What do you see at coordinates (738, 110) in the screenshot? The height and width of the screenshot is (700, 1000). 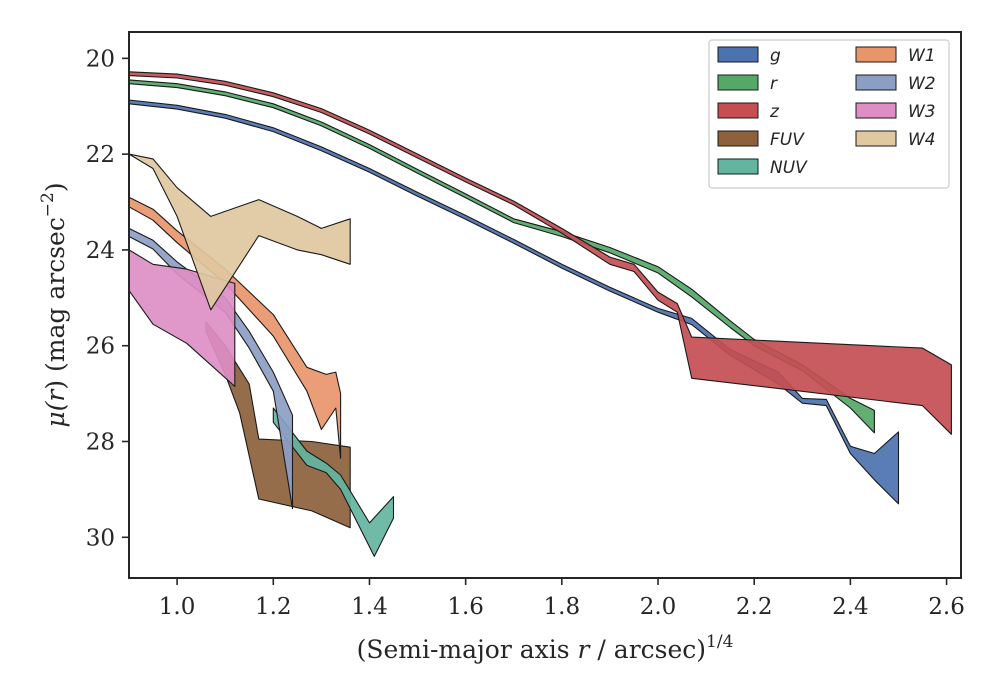 I see `legend-swatch-z` at bounding box center [738, 110].